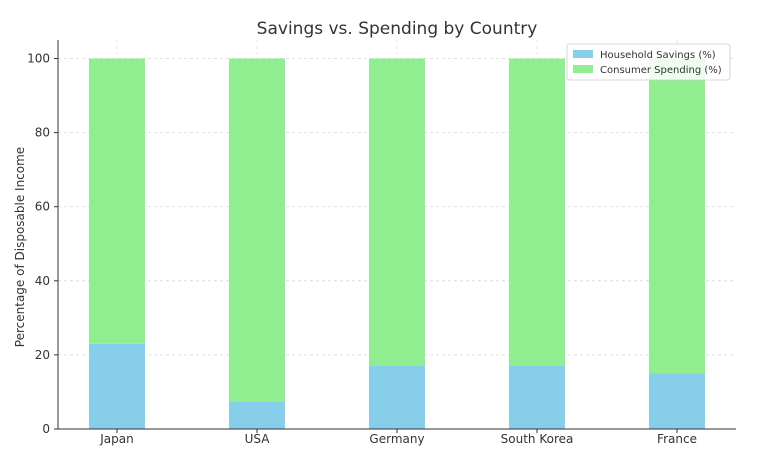 The width and height of the screenshot is (764, 455). I want to click on x-tick-label: USA, so click(258, 439).